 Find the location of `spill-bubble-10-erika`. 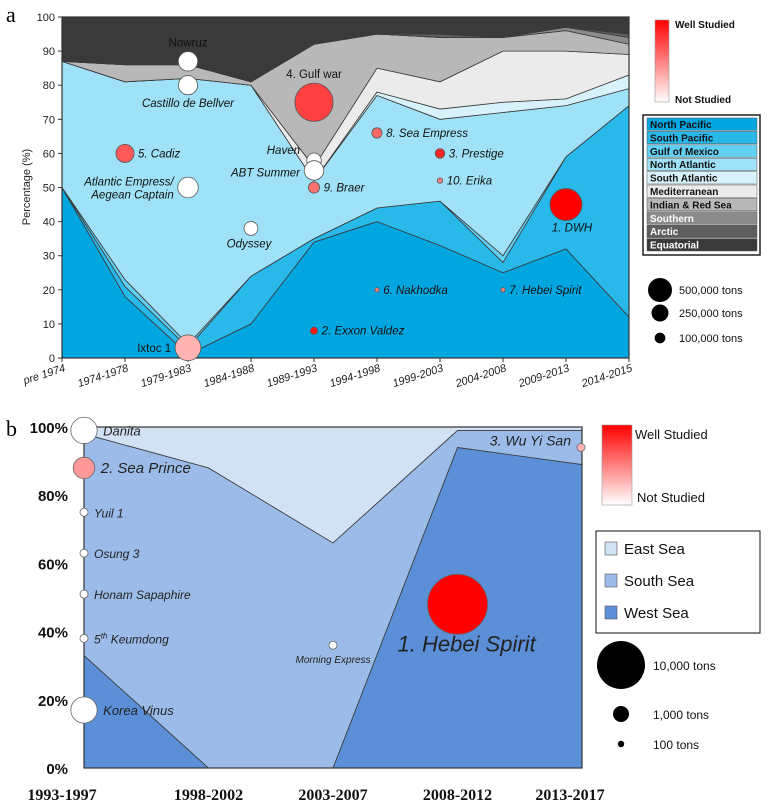

spill-bubble-10-erika is located at coordinates (440, 180).